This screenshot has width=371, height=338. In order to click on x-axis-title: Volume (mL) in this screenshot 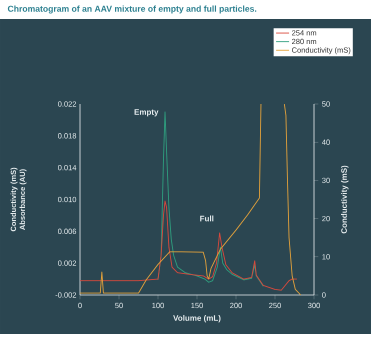, I will do `click(197, 318)`.